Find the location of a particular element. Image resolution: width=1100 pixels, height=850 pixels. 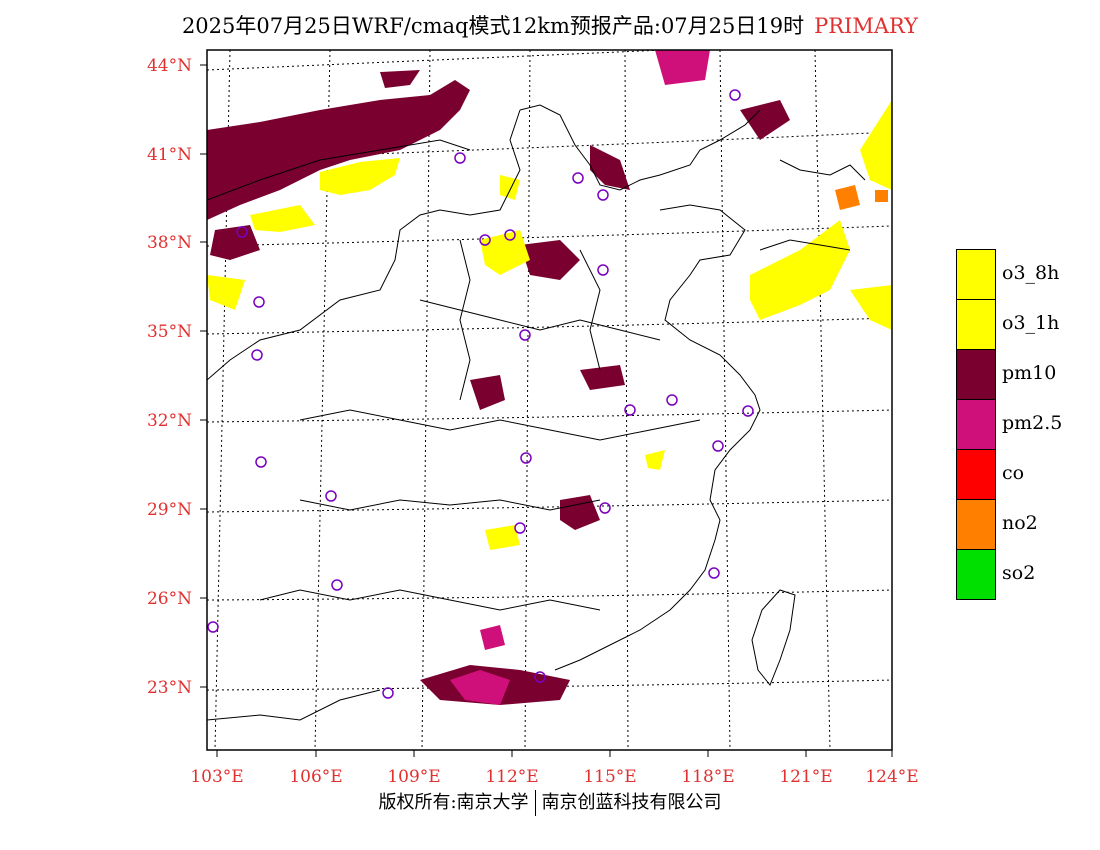

footer-separator is located at coordinates (535, 803).